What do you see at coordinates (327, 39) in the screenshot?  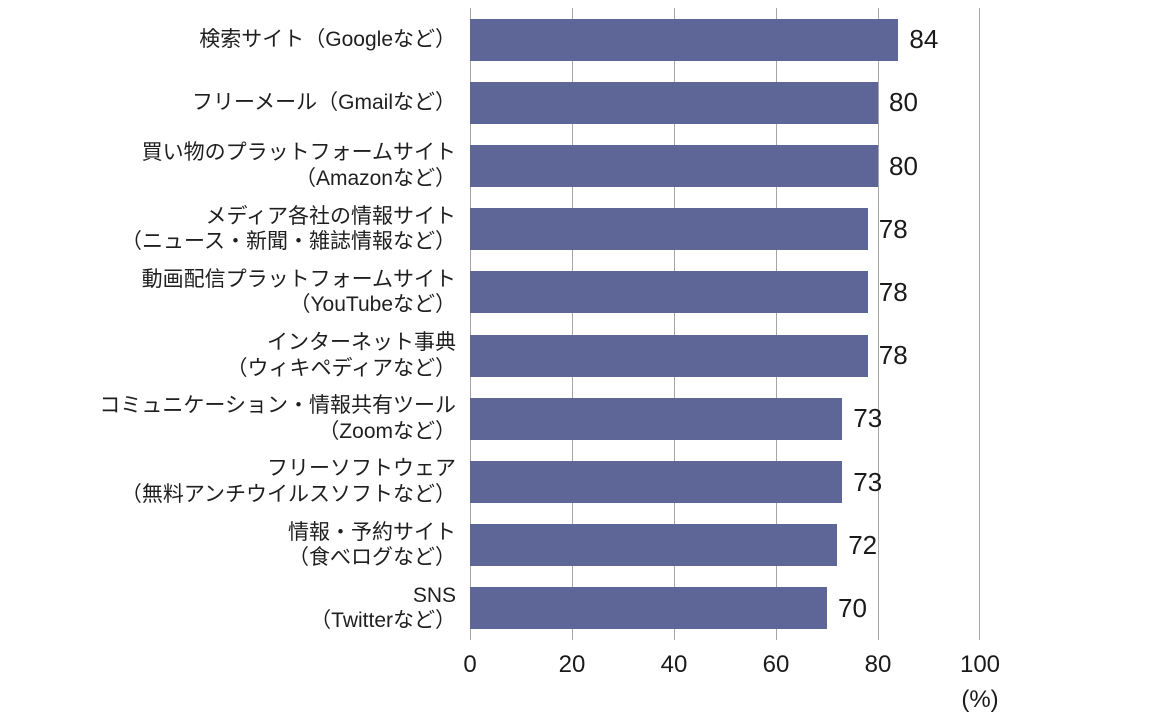 I see `category-line: 検索サイト（Googleなど）` at bounding box center [327, 39].